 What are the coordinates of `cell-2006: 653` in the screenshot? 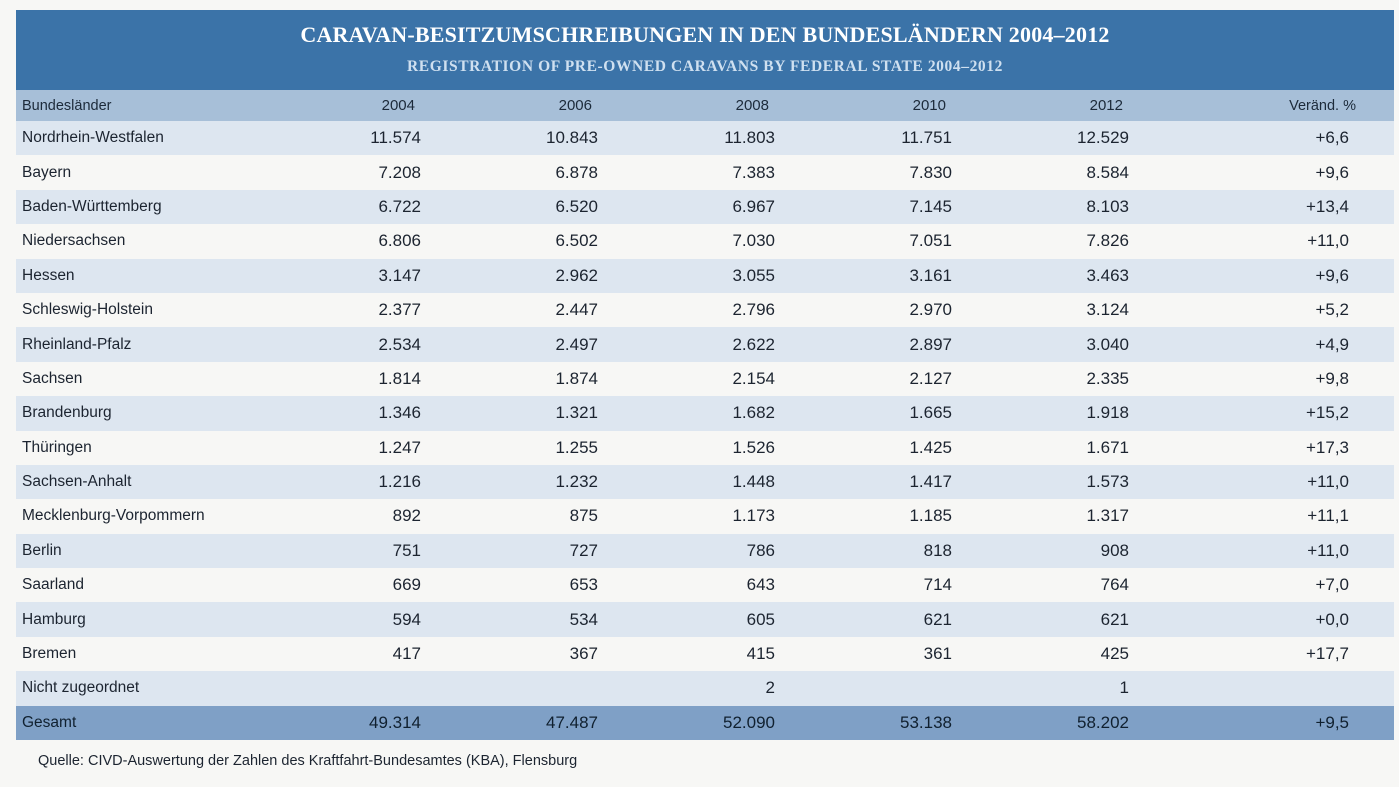 It's located at (583, 585).